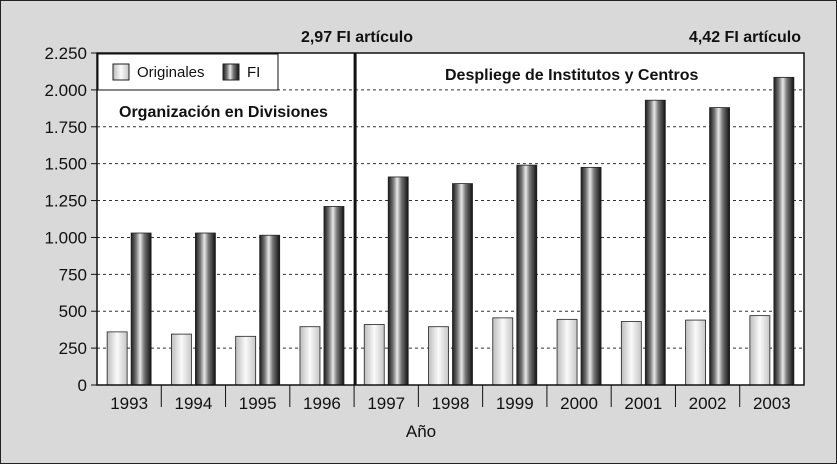 This screenshot has height=465, width=837. Describe the element at coordinates (643, 403) in the screenshot. I see `x-tick-label: 2001` at that location.